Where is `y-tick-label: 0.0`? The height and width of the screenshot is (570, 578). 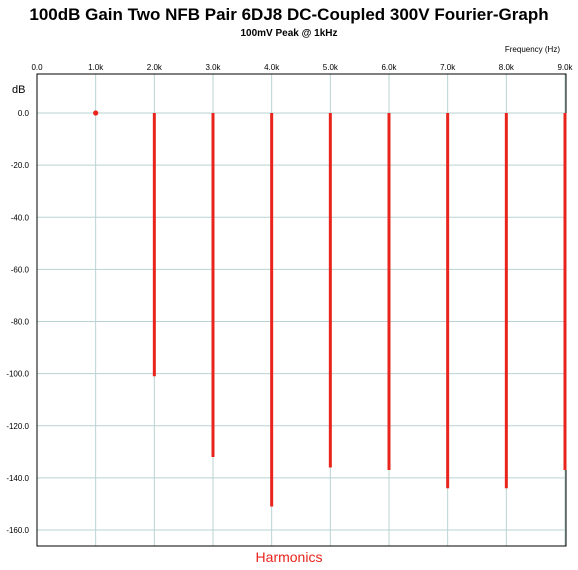 y-tick-label: 0.0 is located at coordinates (24, 113).